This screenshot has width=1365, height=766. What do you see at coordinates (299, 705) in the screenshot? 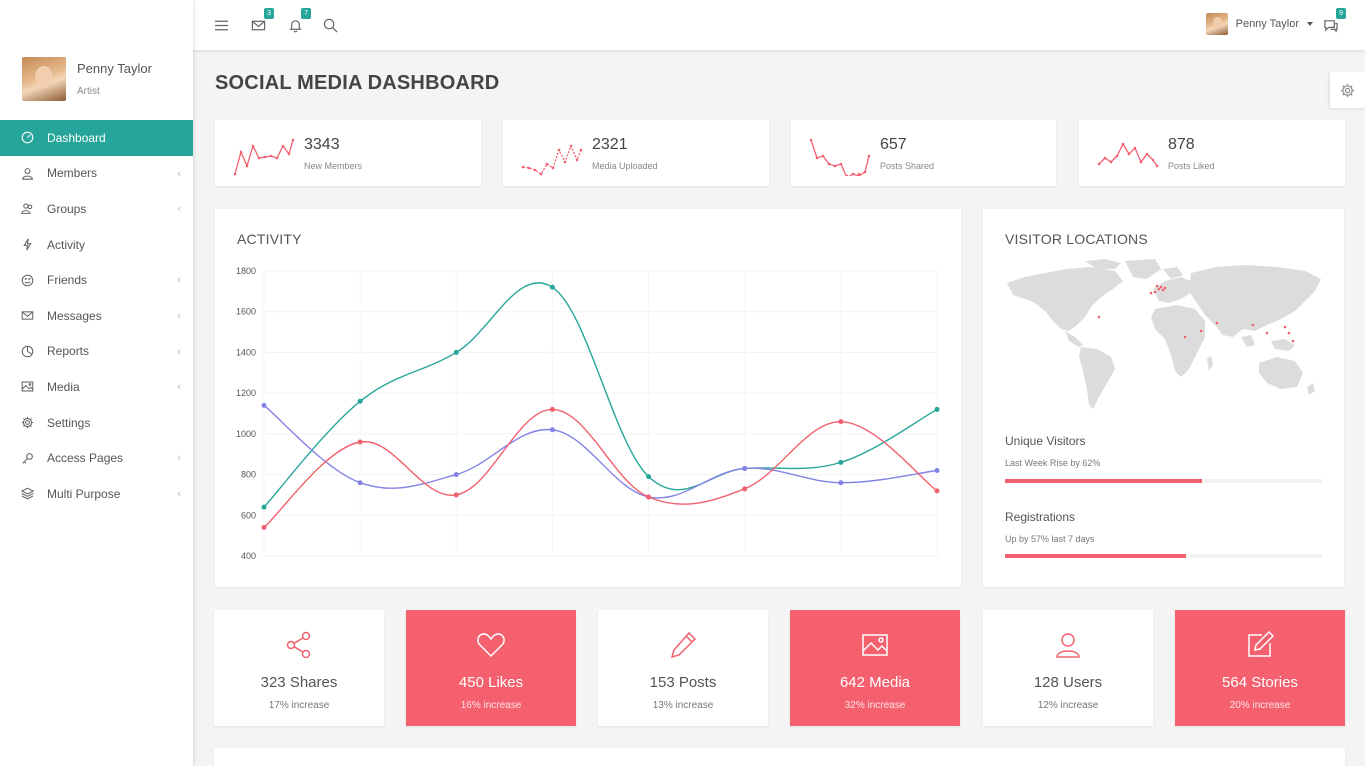
I see `tile-sub: 17% increase` at bounding box center [299, 705].